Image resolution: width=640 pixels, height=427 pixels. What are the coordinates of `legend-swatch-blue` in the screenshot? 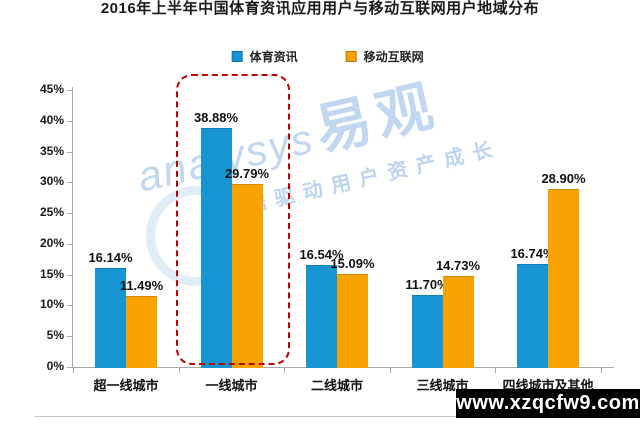 It's located at (237, 56).